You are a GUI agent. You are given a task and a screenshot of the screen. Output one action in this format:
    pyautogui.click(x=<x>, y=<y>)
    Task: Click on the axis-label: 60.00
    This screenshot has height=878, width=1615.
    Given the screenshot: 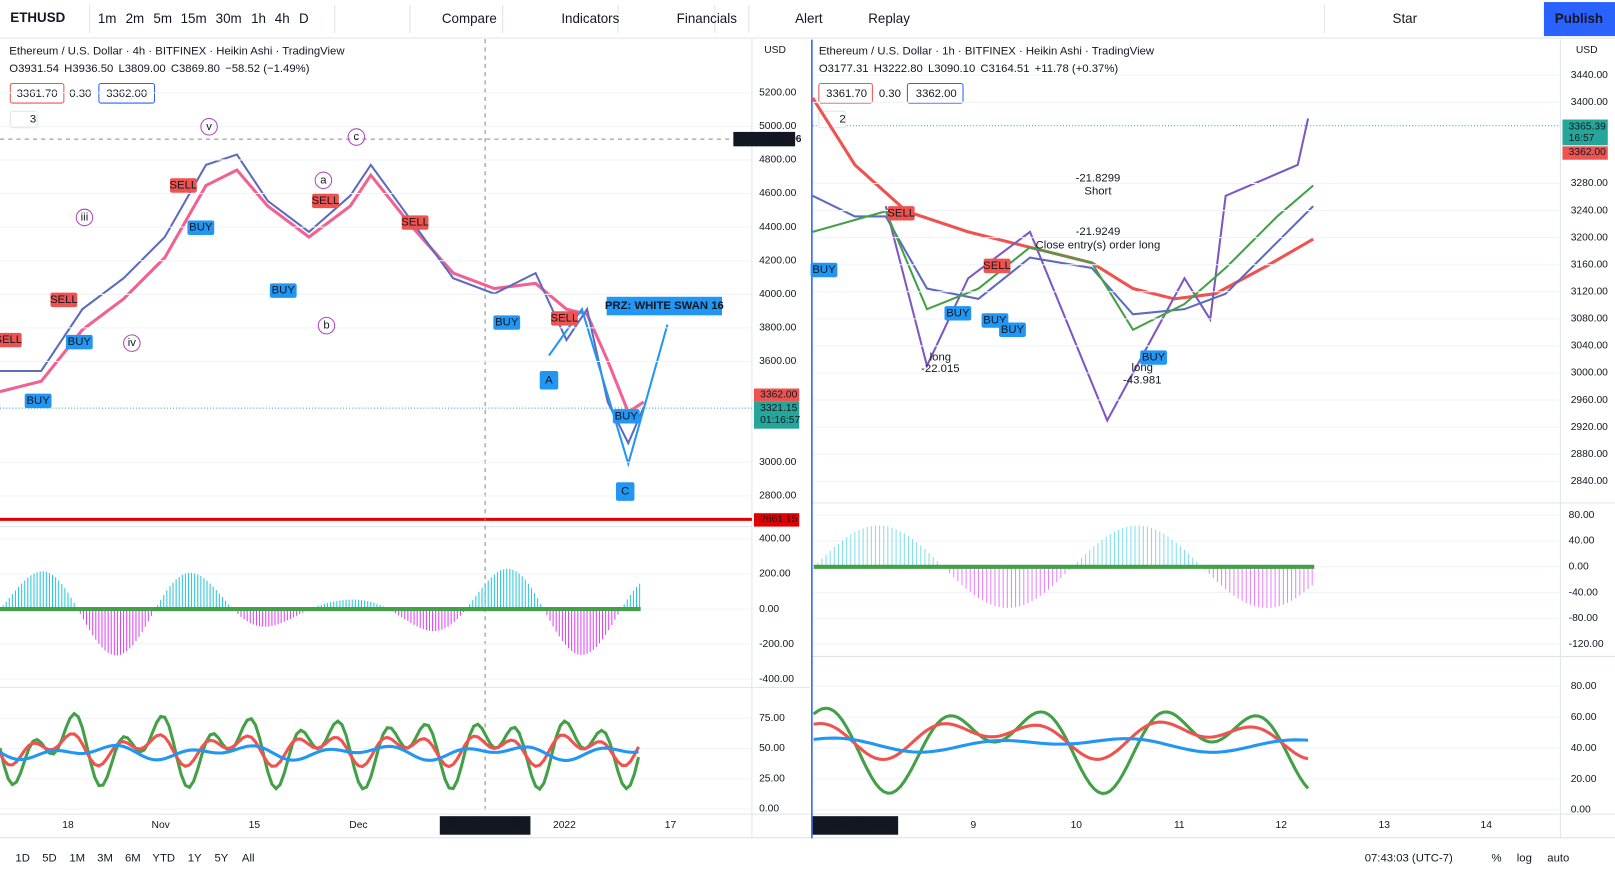 What is the action you would take?
    pyautogui.click(x=1584, y=717)
    